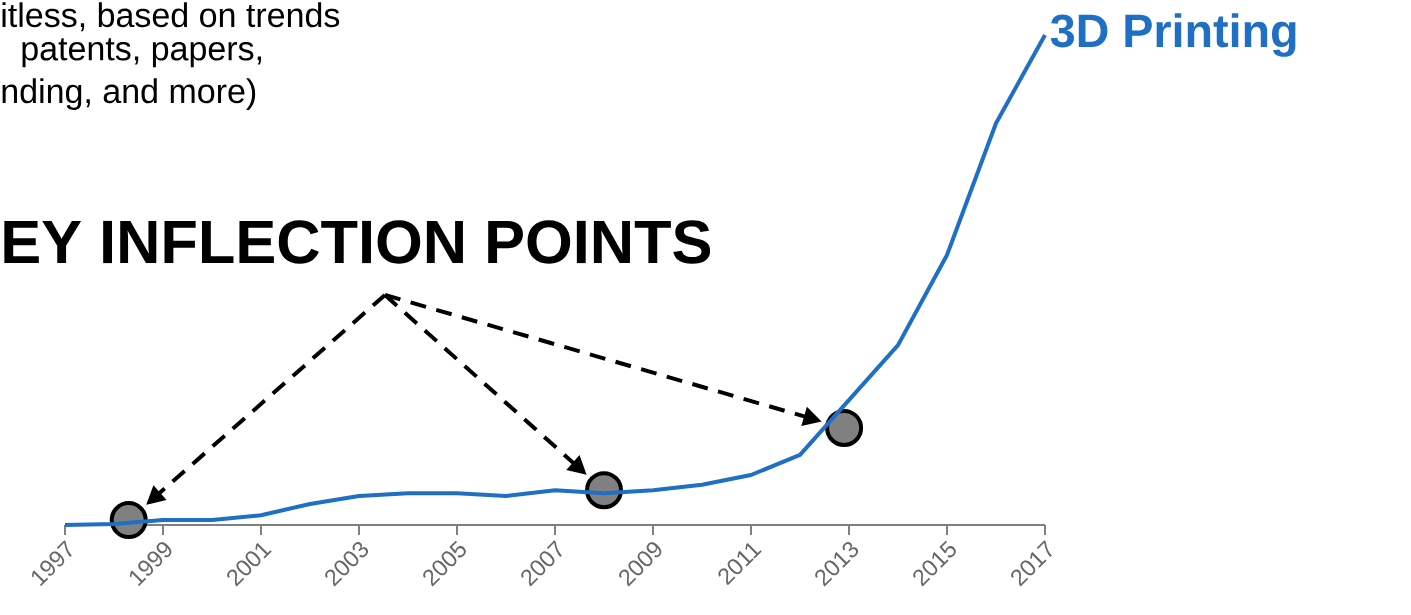 This screenshot has width=1411, height=615. What do you see at coordinates (357, 242) in the screenshot?
I see `annotation: EY INFLECTION POINTS` at bounding box center [357, 242].